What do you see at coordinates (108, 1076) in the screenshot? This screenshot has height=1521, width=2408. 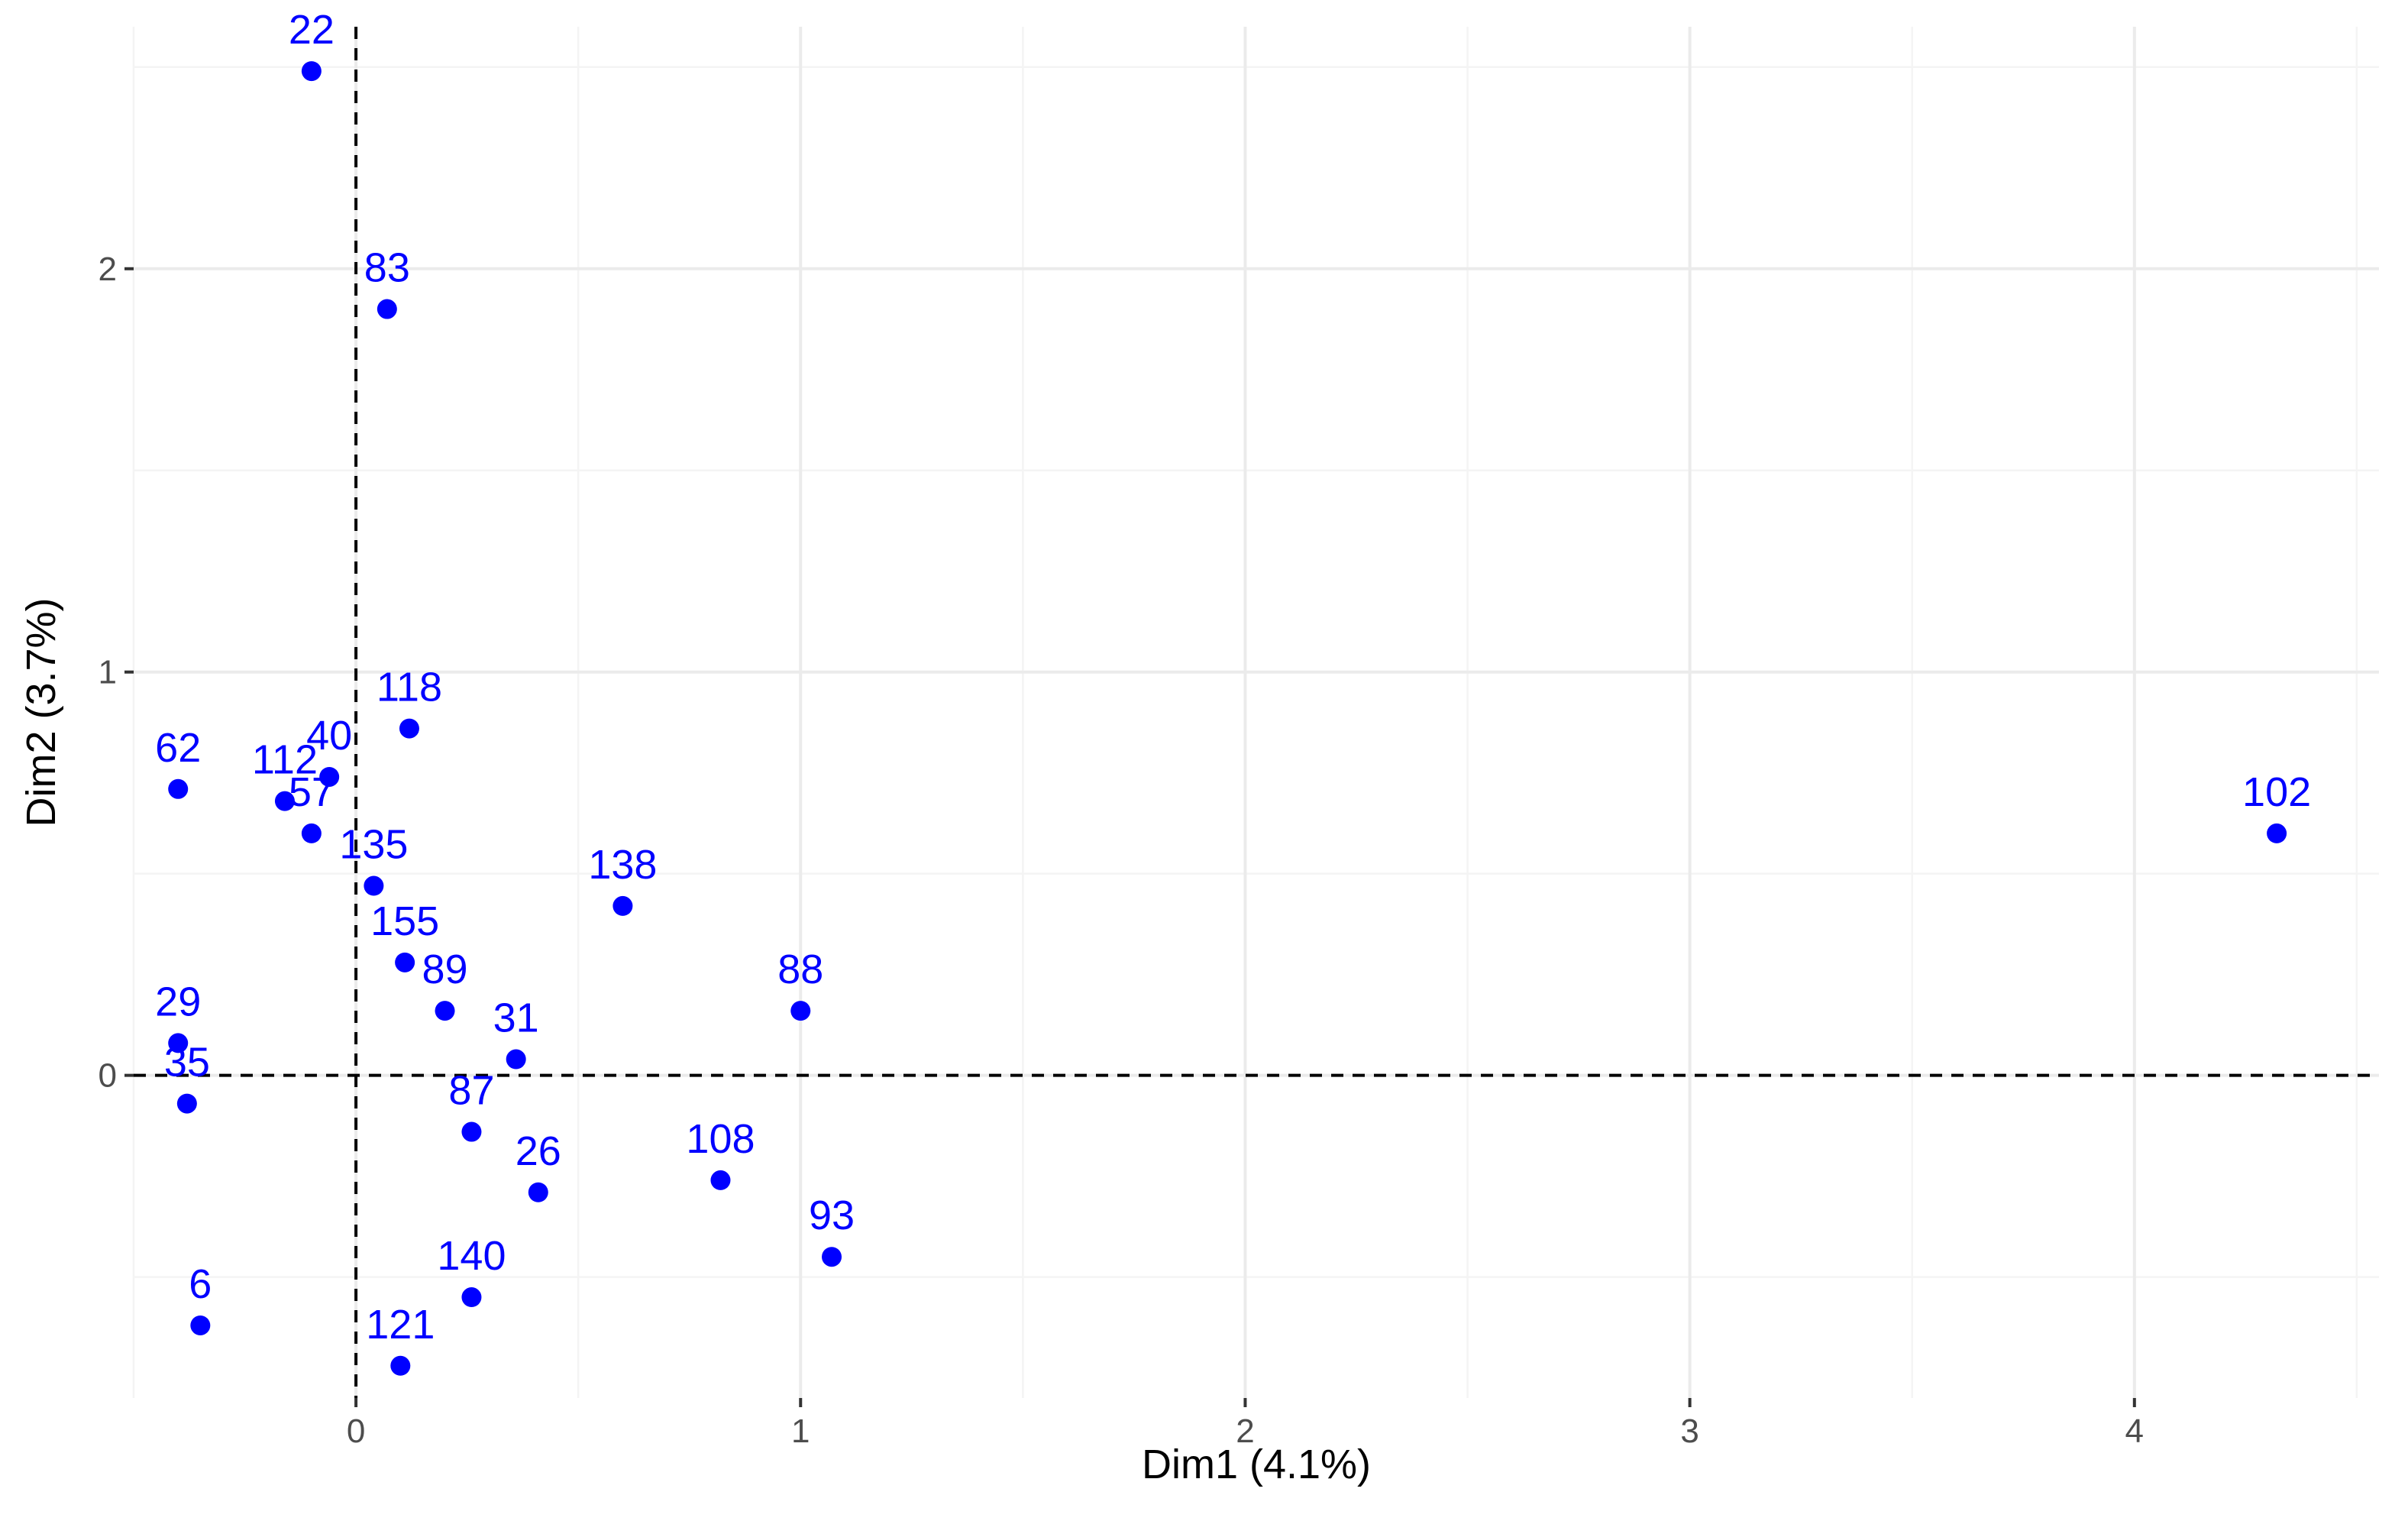 I see `y-tick-label: 0` at bounding box center [108, 1076].